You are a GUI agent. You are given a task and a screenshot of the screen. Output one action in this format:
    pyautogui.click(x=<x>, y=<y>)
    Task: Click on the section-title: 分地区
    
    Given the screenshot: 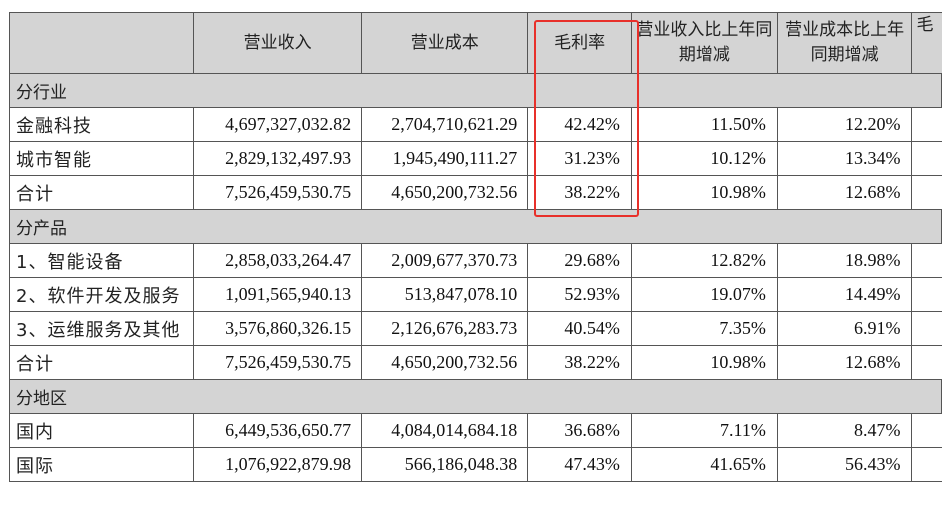 What is the action you would take?
    pyautogui.click(x=475, y=396)
    